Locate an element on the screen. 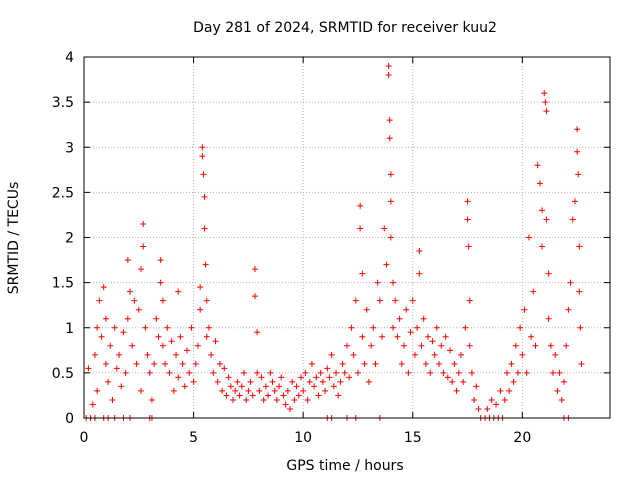 The height and width of the screenshot is (480, 640). y-tick-label: 2 is located at coordinates (69, 239).